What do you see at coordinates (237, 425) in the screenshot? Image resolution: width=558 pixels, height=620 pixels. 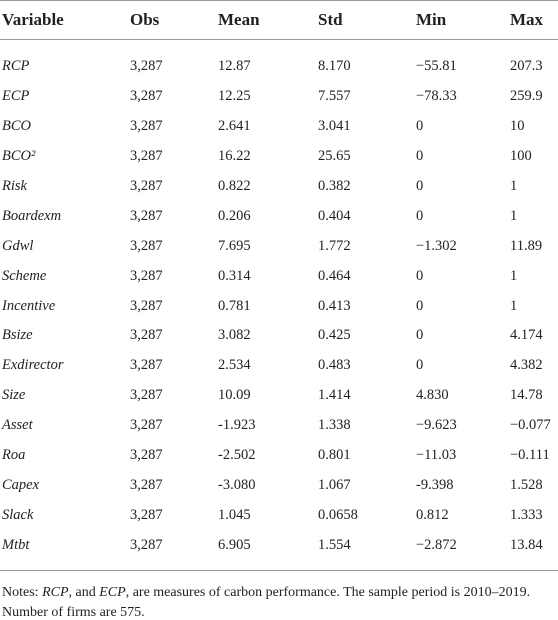 I see `cell: -1.923` at bounding box center [237, 425].